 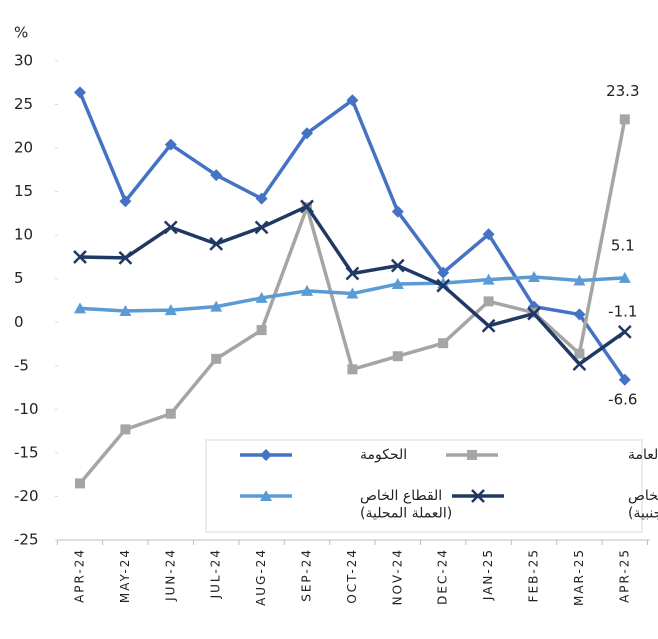 What do you see at coordinates (622, 91) in the screenshot?
I see `data-label: 23.3` at bounding box center [622, 91].